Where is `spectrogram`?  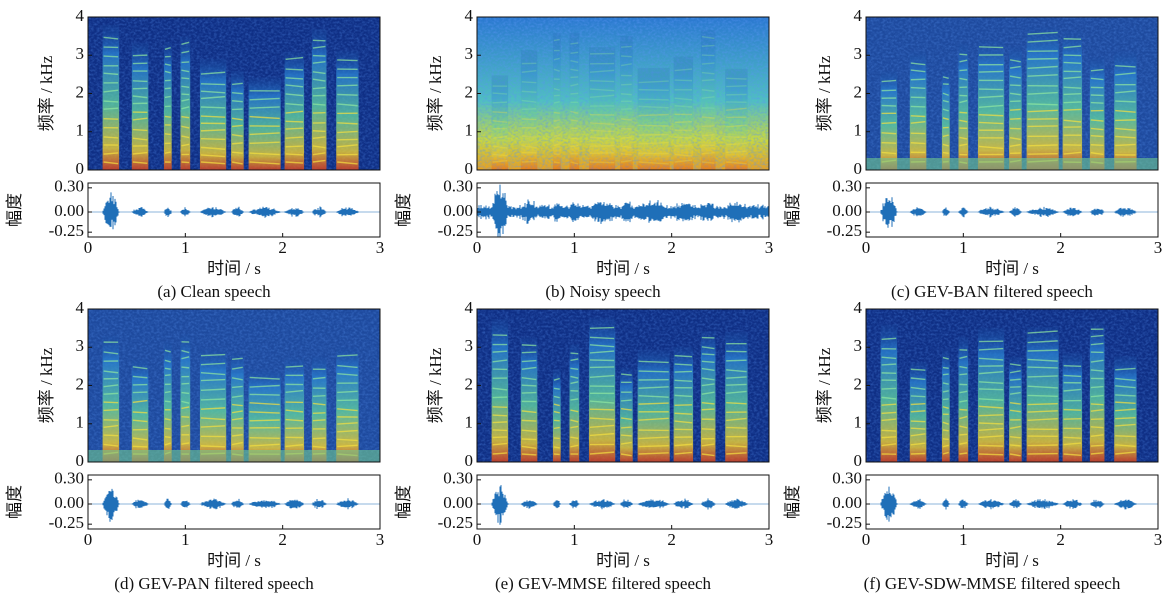
spectrogram is located at coordinates (1012, 93).